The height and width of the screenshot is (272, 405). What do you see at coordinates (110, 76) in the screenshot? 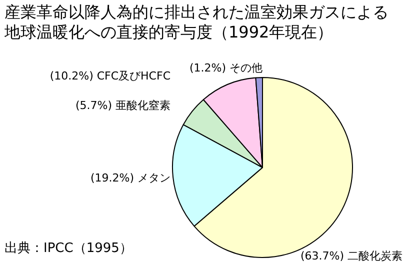
I see `slice-label: (10.2%) CFC及びHCFC` at bounding box center [110, 76].